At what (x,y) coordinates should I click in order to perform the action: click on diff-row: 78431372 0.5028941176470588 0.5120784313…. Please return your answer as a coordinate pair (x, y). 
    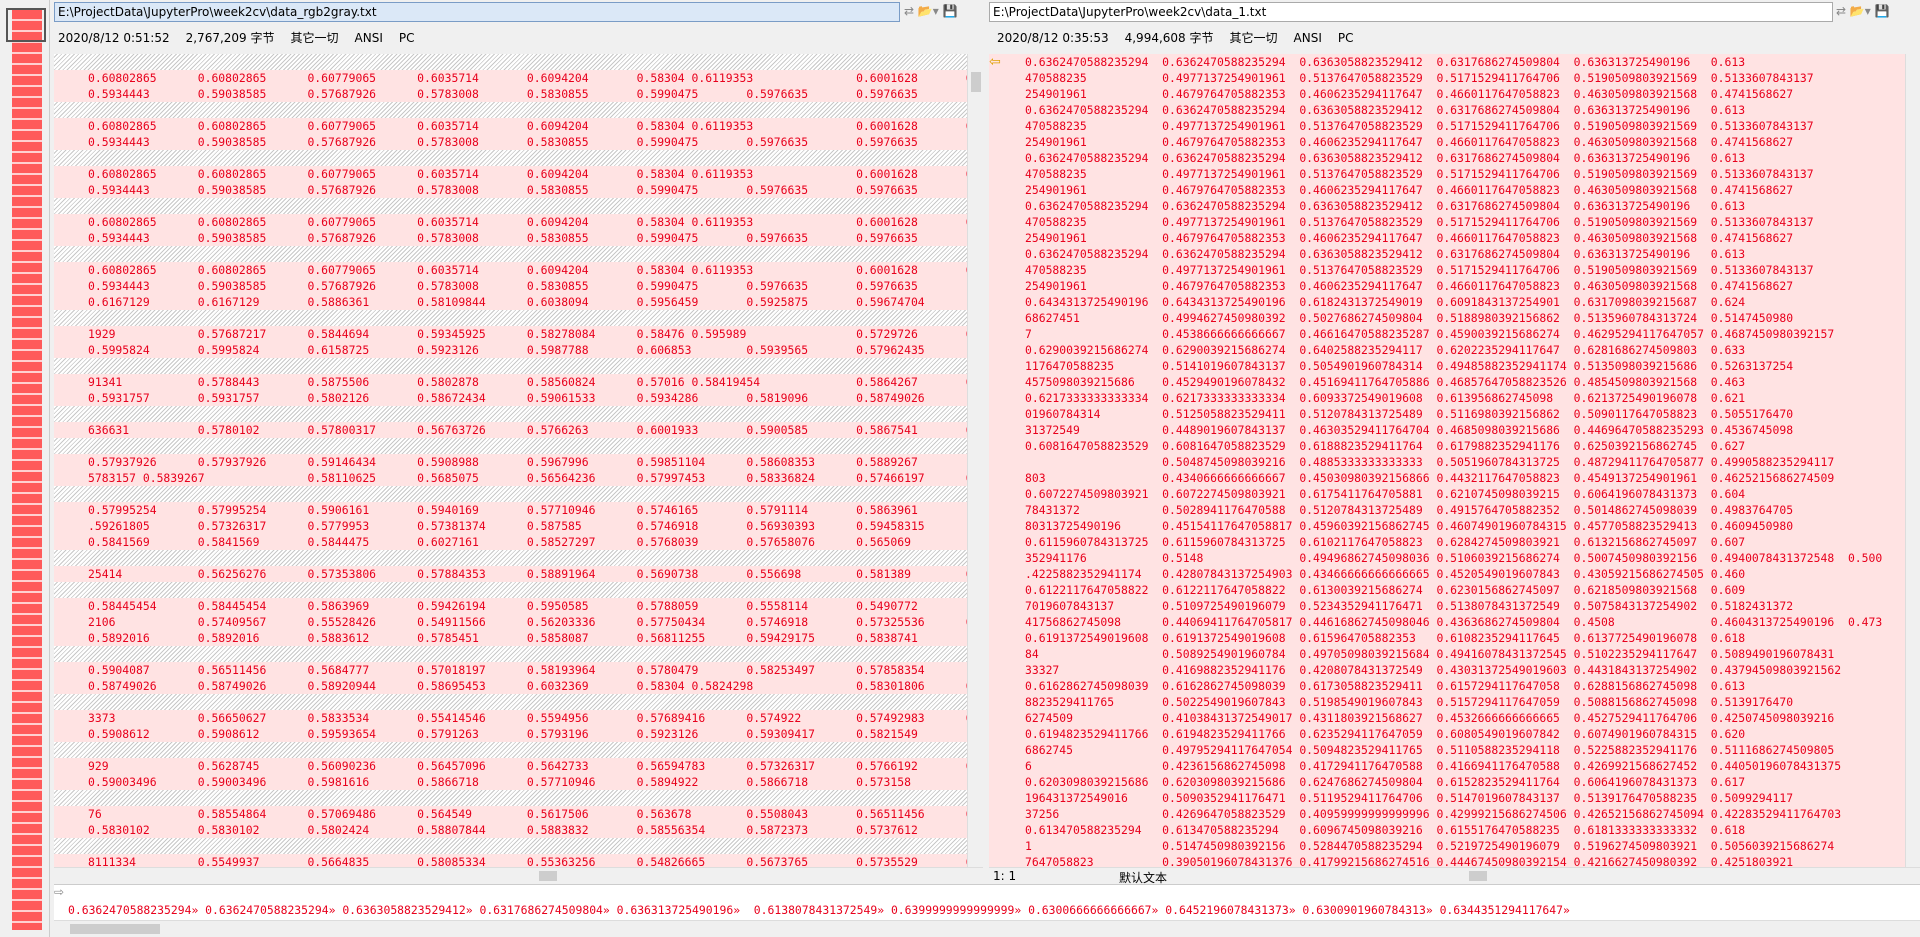
    Looking at the image, I should click on (1447, 510).